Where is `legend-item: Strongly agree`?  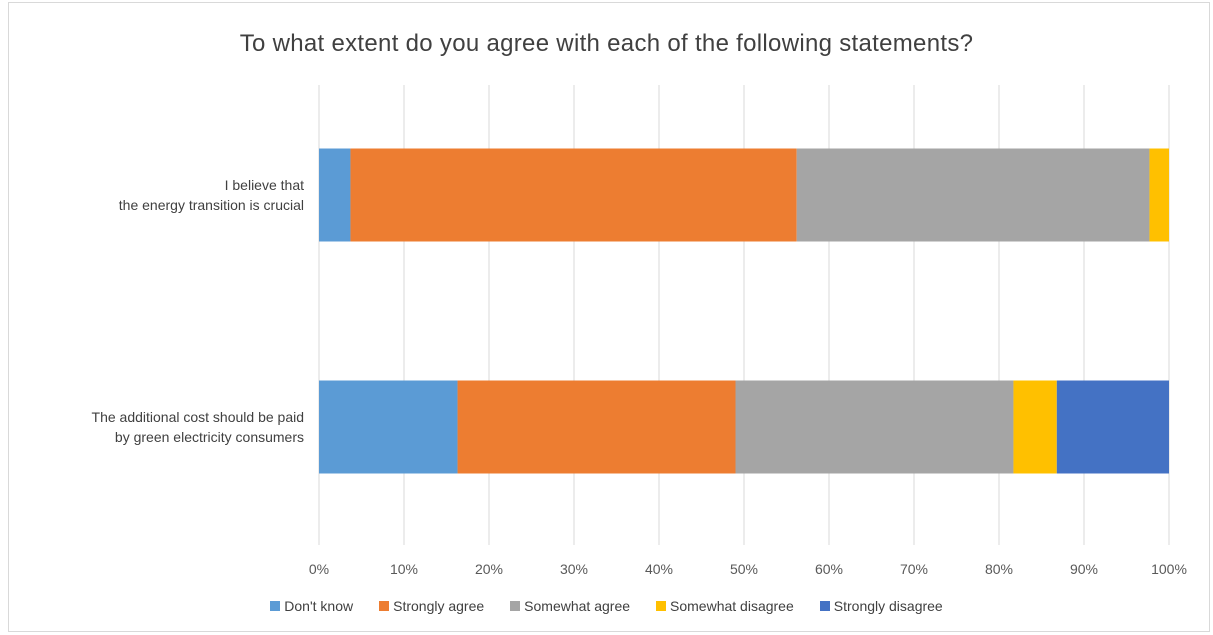 legend-item: Strongly agree is located at coordinates (431, 606).